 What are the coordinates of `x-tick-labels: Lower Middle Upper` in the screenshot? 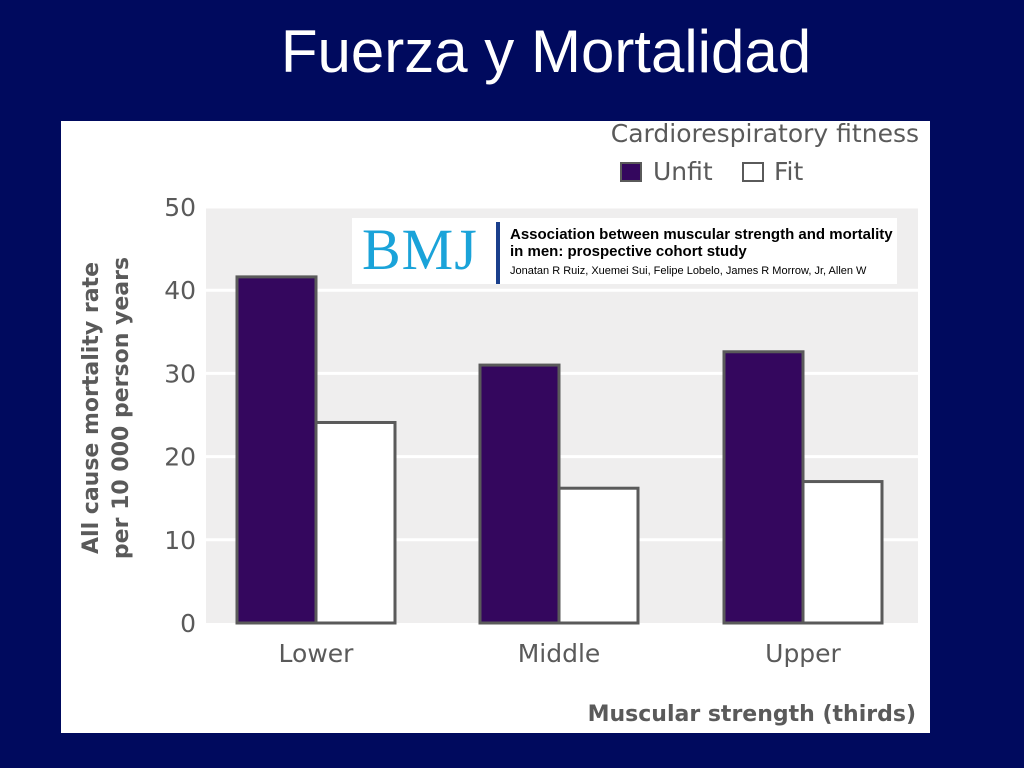 It's located at (560, 653).